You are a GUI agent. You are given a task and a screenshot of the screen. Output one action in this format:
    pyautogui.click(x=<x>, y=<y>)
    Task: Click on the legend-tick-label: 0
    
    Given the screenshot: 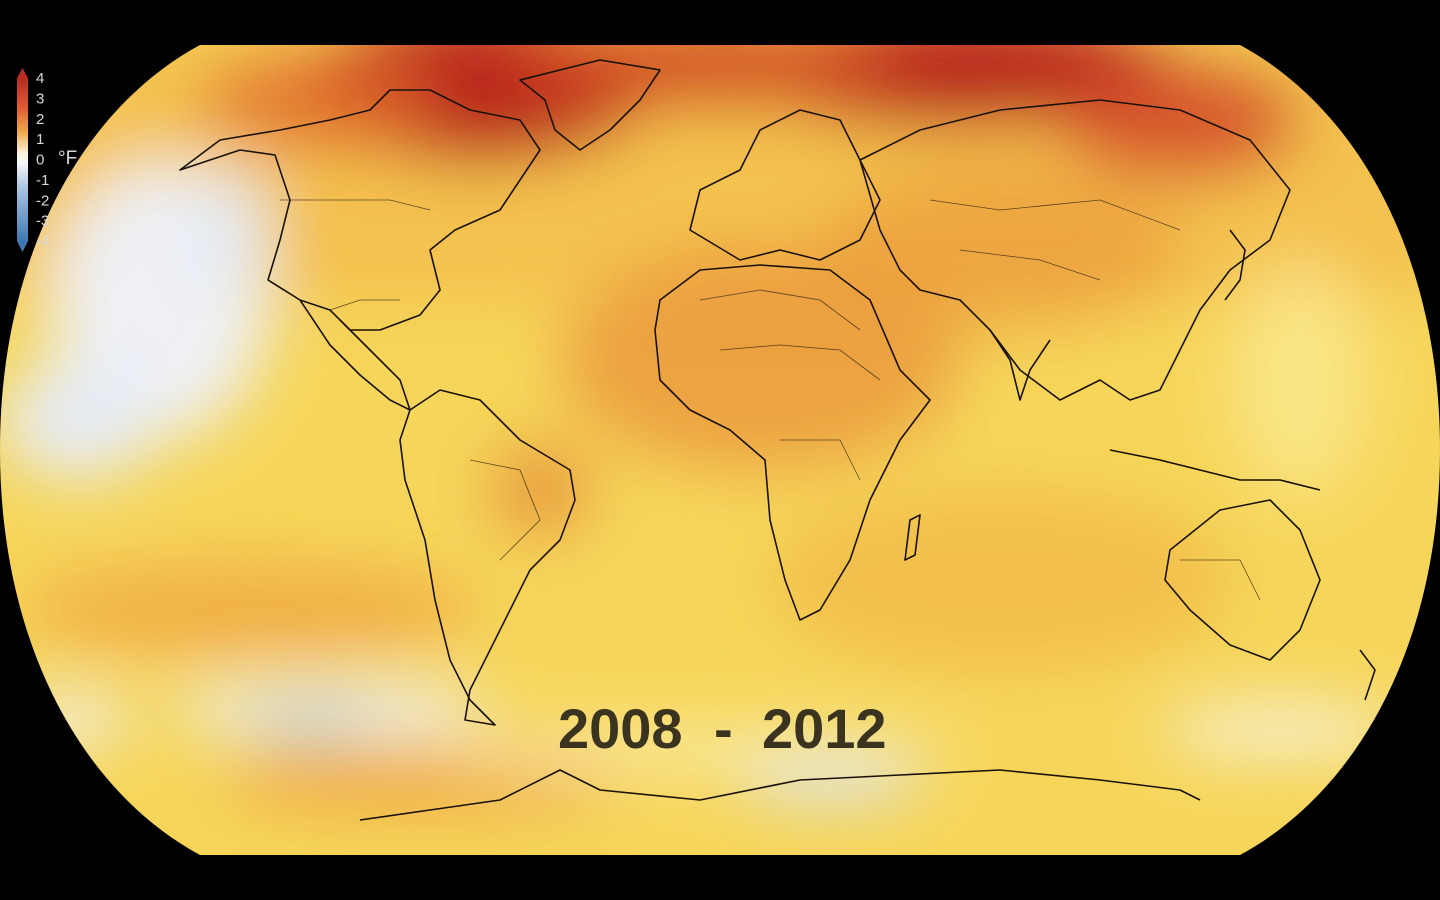 What is the action you would take?
    pyautogui.click(x=40, y=160)
    